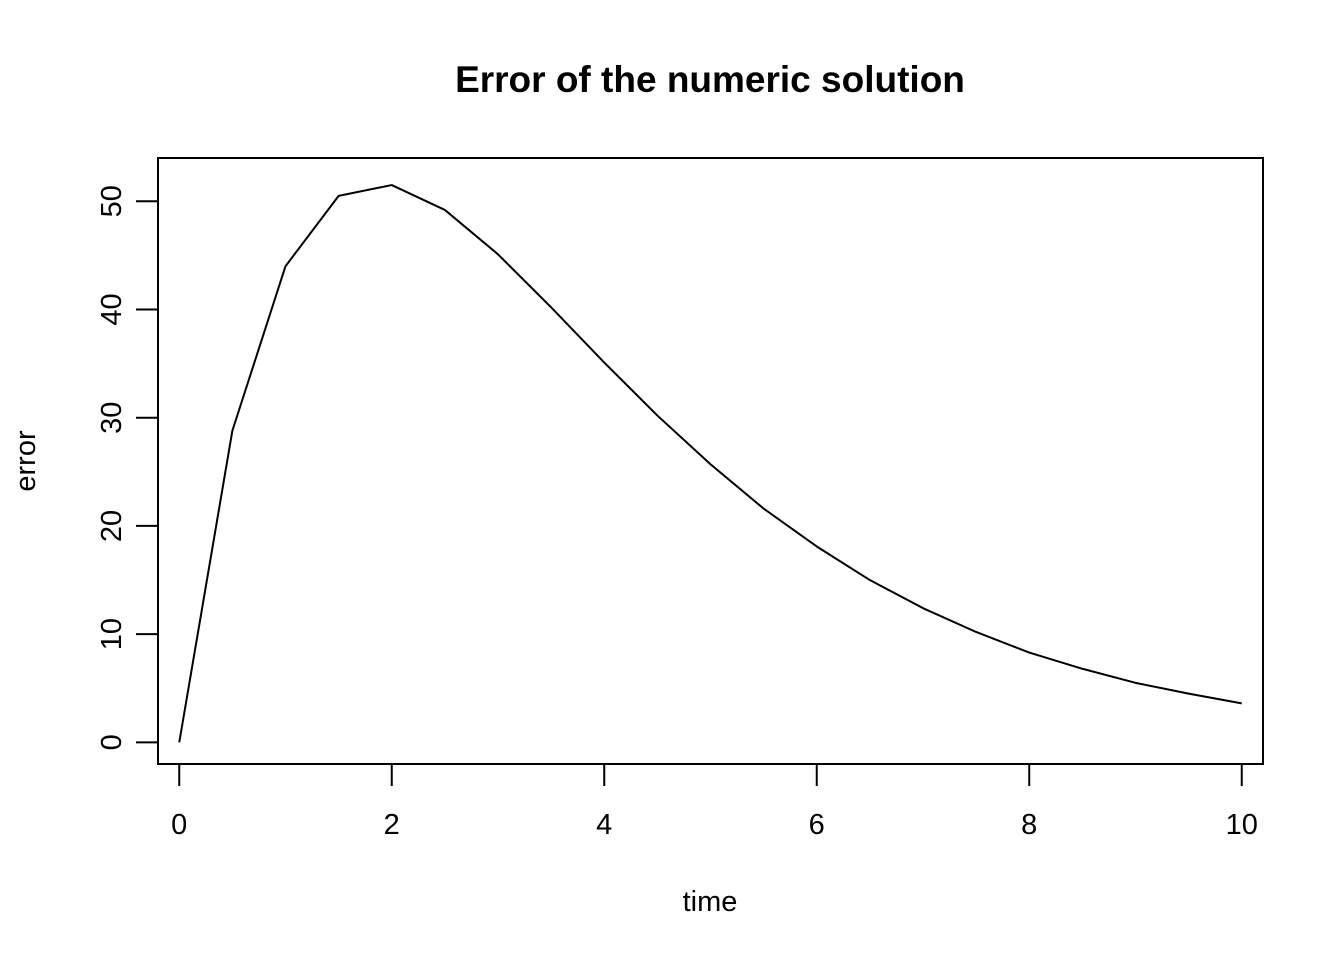 The image size is (1344, 965). I want to click on y-tick-label: 40, so click(112, 309).